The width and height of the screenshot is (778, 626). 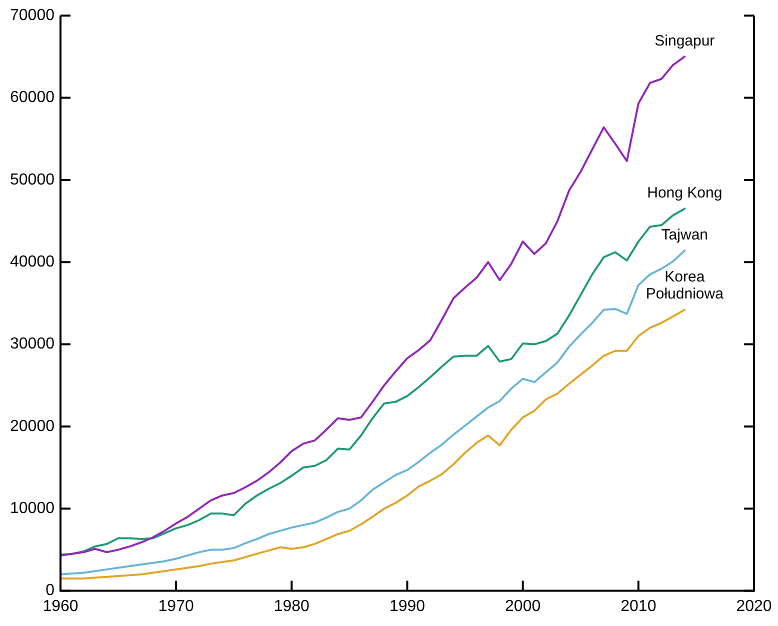 What do you see at coordinates (32, 15) in the screenshot?
I see `y-tick-label: 70000` at bounding box center [32, 15].